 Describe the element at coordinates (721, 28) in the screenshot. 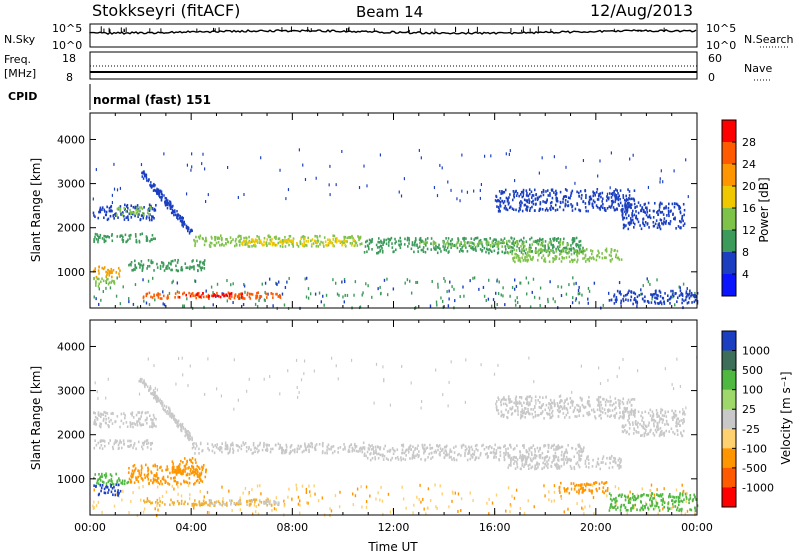

I see `nsearch-tick-top: 10^5` at that location.